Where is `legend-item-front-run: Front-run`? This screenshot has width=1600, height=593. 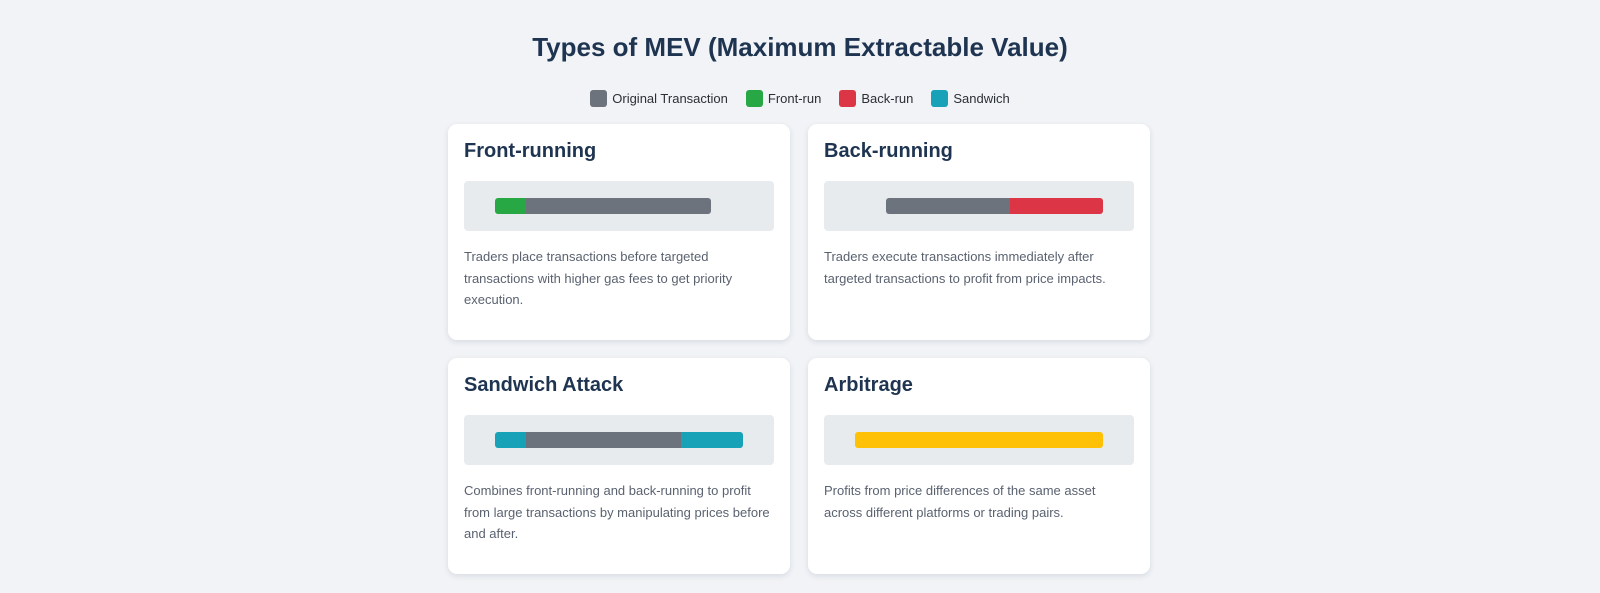 legend-item-front-run: Front-run is located at coordinates (783, 98).